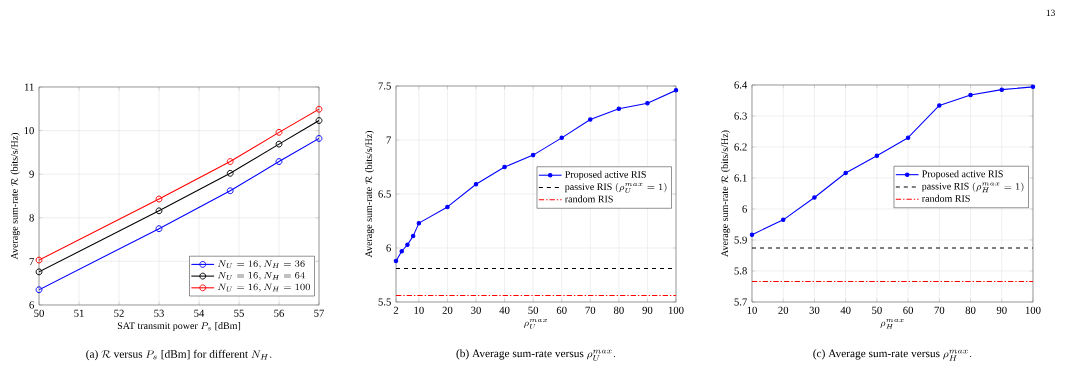  Describe the element at coordinates (261, 276) in the screenshot. I see `legend-label: $N_U = 16, N_H = 64$` at that location.